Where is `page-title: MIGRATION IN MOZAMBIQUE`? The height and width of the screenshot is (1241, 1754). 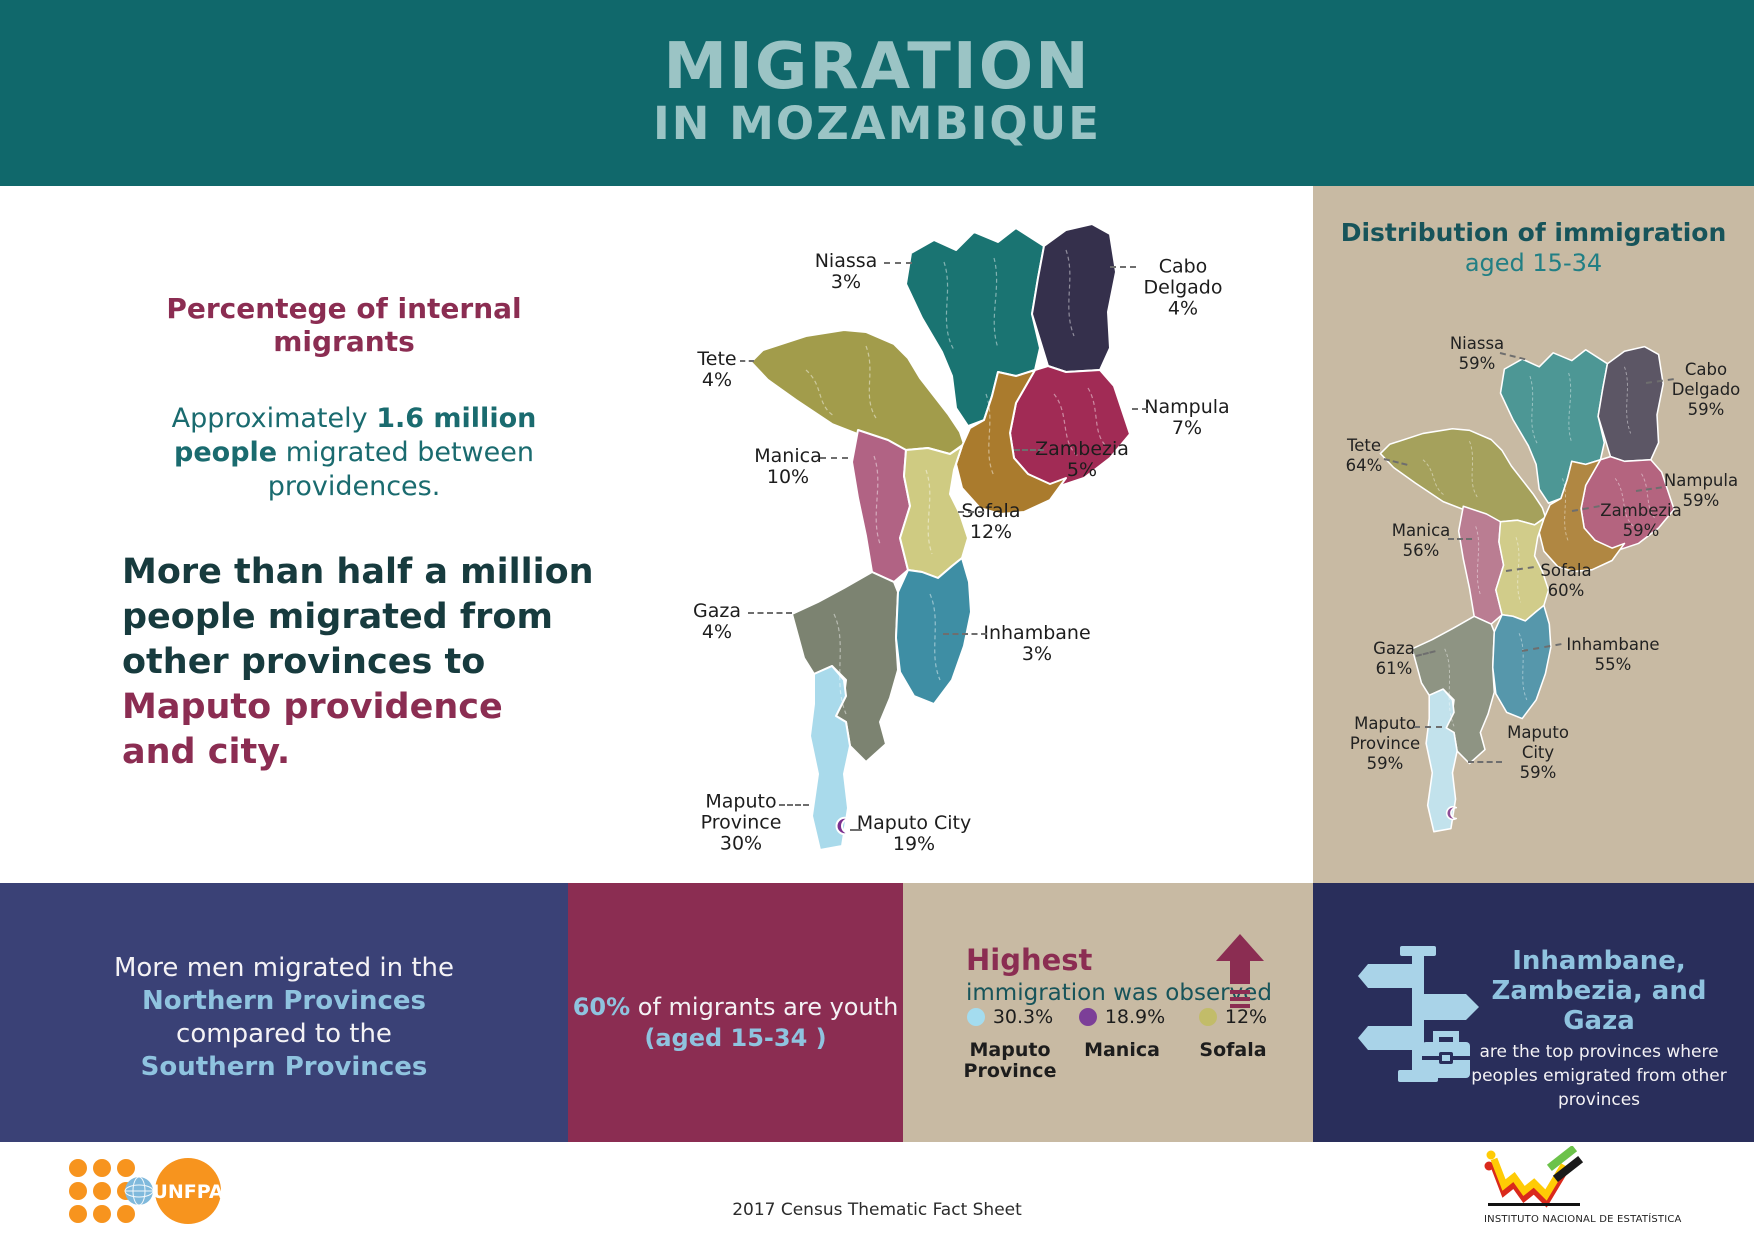 page-title: MIGRATION IN MOZAMBIQUE is located at coordinates (877, 90).